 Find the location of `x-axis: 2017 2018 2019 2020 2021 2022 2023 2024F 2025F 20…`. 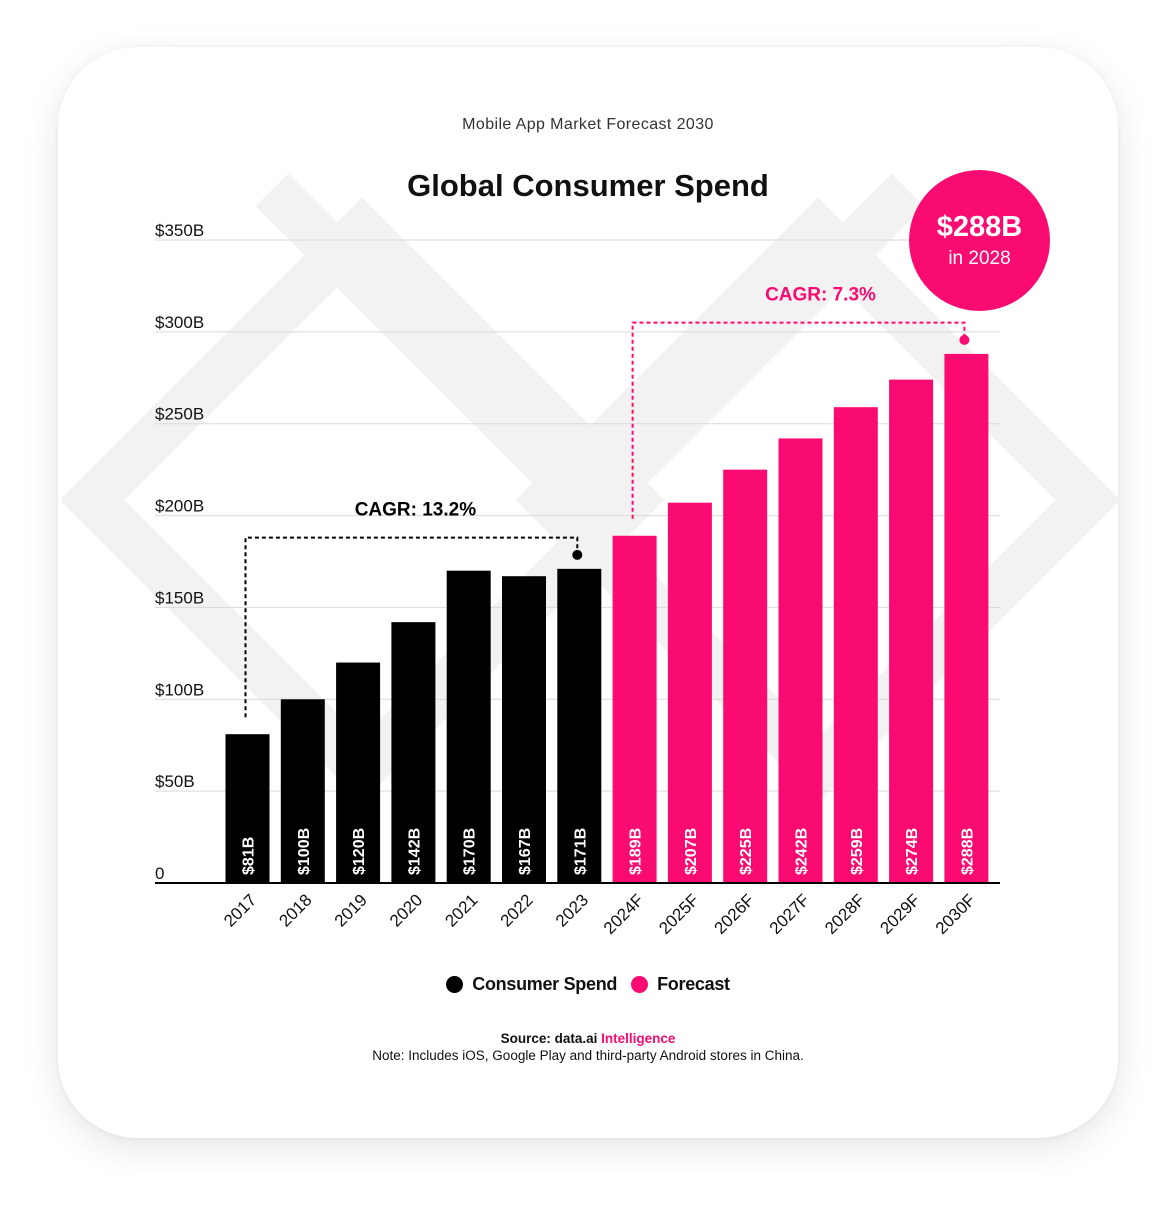

x-axis: 2017 2018 2019 2020 2021 2022 2023 2024F 2025F 20… is located at coordinates (599, 914).